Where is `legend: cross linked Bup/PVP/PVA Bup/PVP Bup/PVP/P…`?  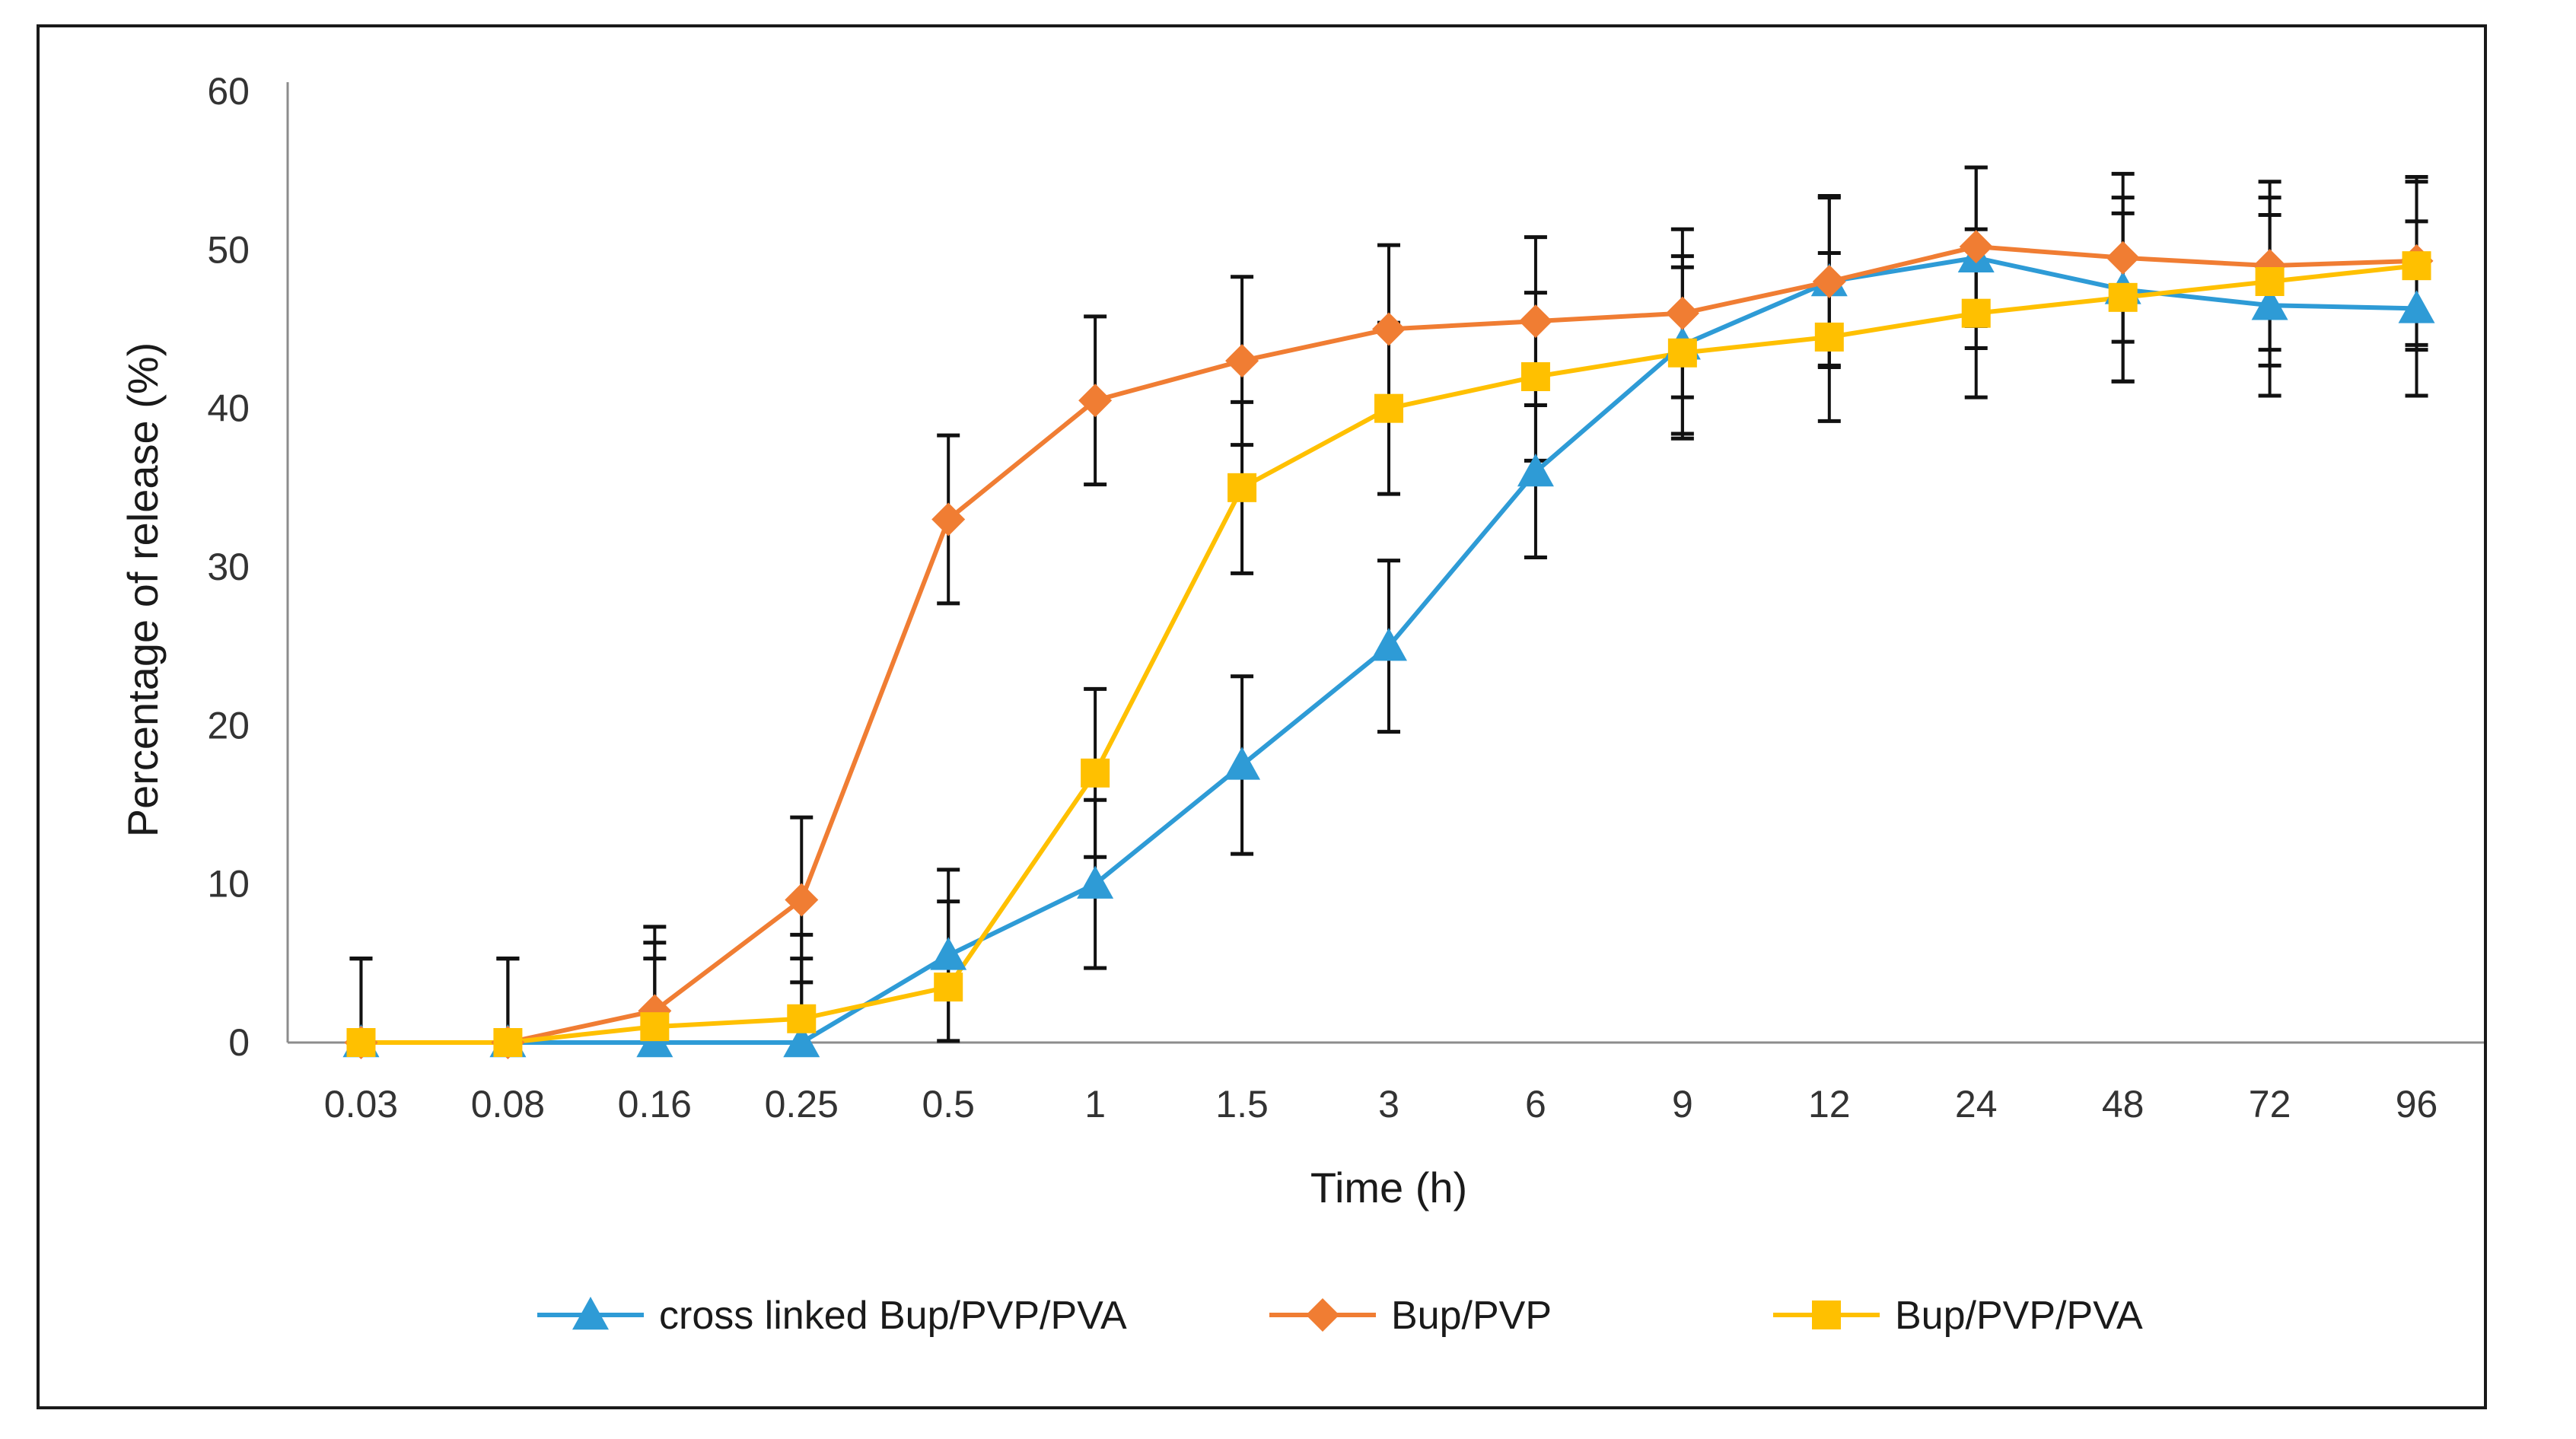 legend: cross linked Bup/PVP/PVA Bup/PVP Bup/PVP/P… is located at coordinates (1340, 1316).